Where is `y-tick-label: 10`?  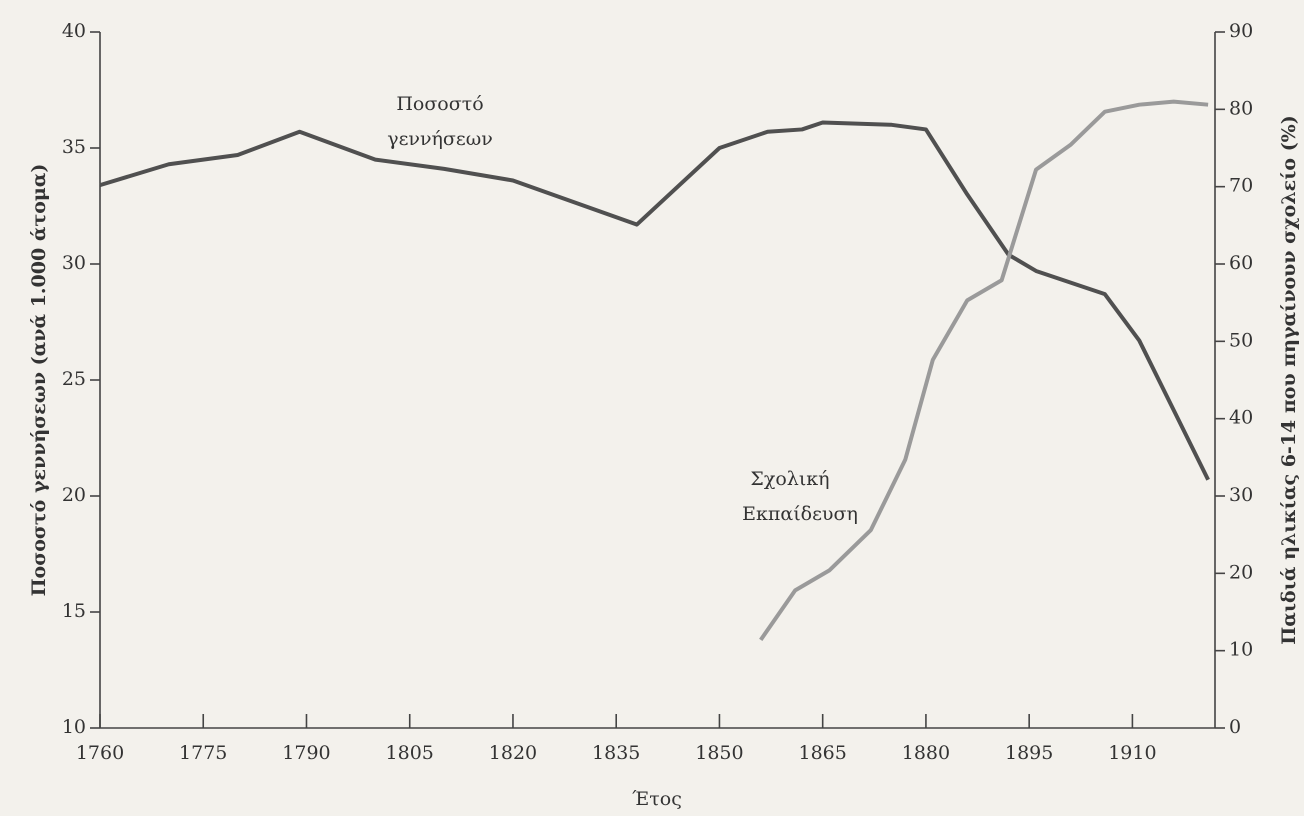
y-tick-label: 10 is located at coordinates (74, 727).